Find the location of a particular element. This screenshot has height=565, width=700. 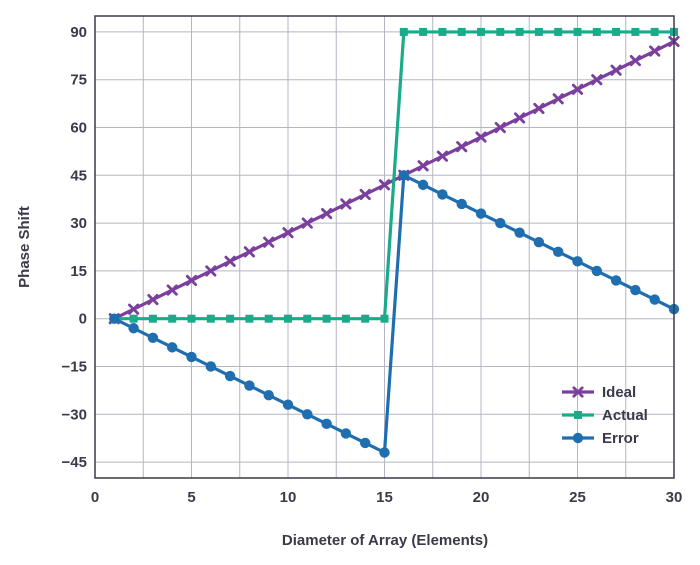

y-tick-label: 30 is located at coordinates (78, 223).